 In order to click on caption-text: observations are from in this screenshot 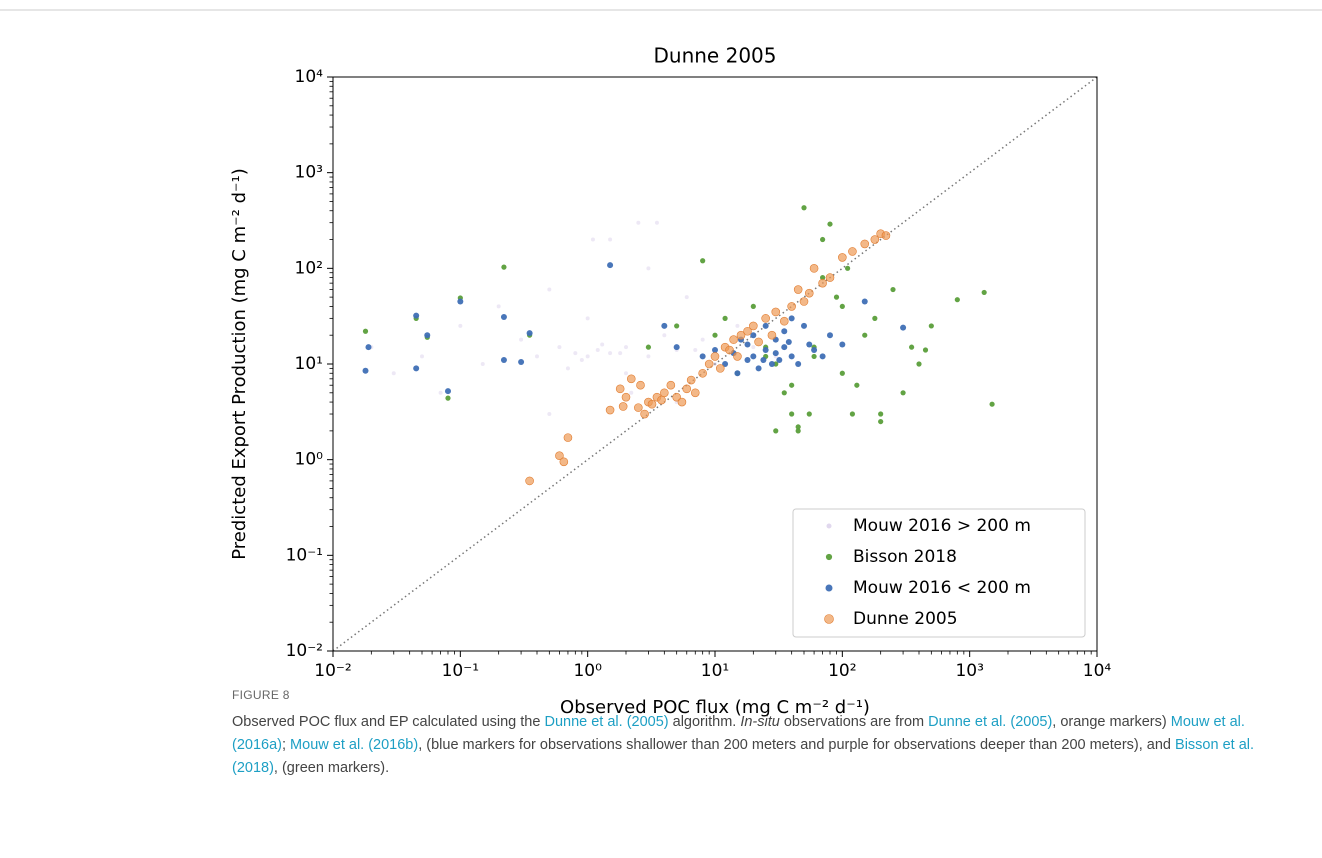, I will do `click(854, 722)`.